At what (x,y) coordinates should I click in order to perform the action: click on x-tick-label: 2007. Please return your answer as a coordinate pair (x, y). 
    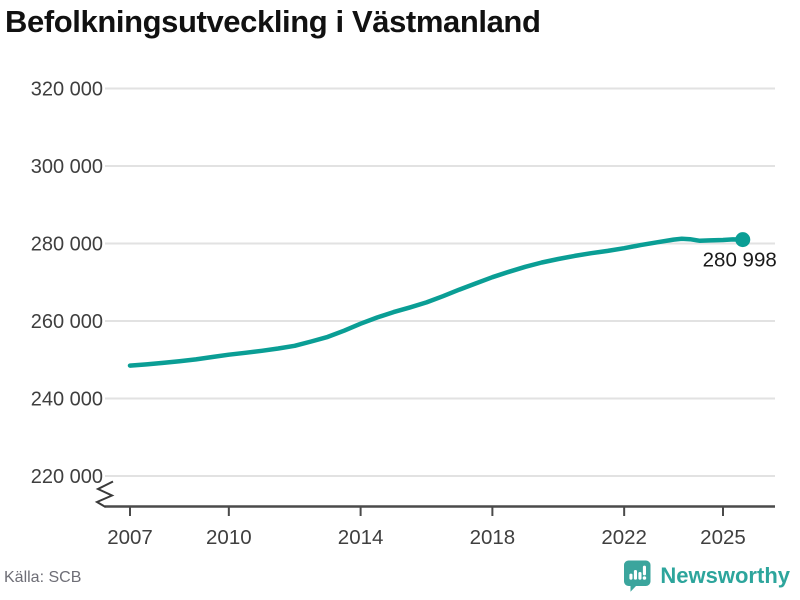
    Looking at the image, I should click on (130, 537).